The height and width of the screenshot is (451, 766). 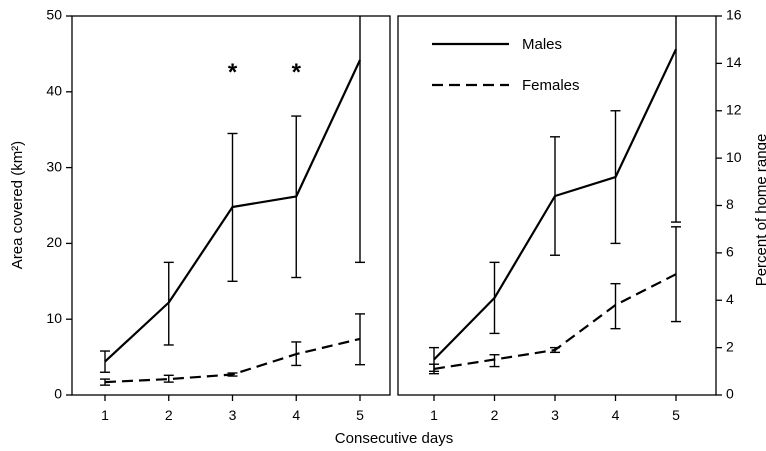 What do you see at coordinates (54, 15) in the screenshot?
I see `y-tick-label: 50` at bounding box center [54, 15].